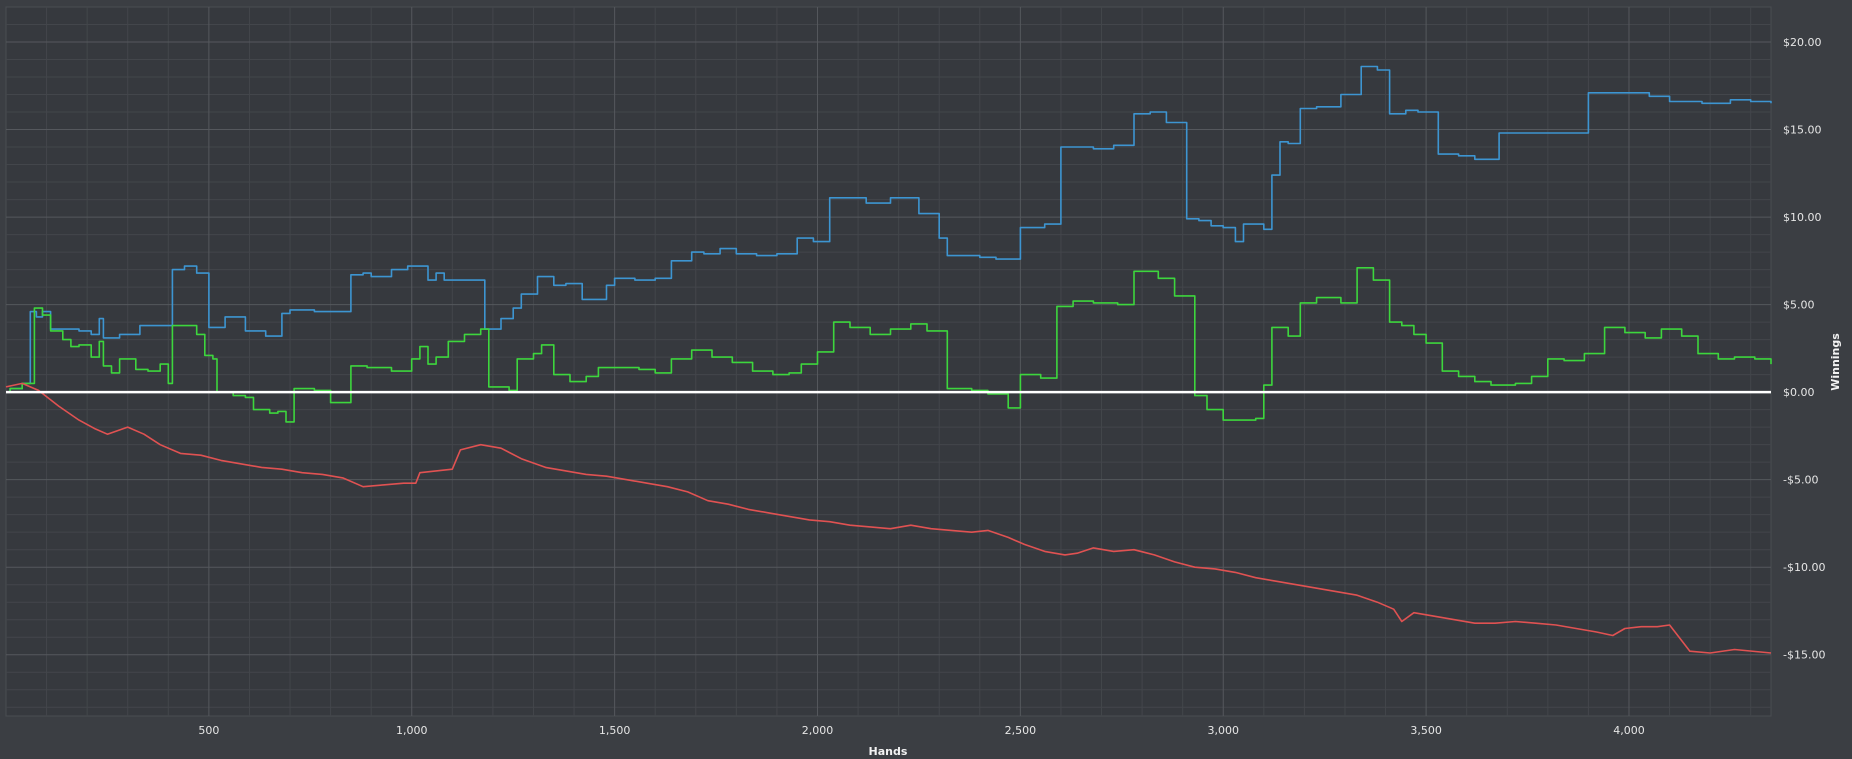  I want to click on y-tick-label: -$15.00, so click(1804, 655).